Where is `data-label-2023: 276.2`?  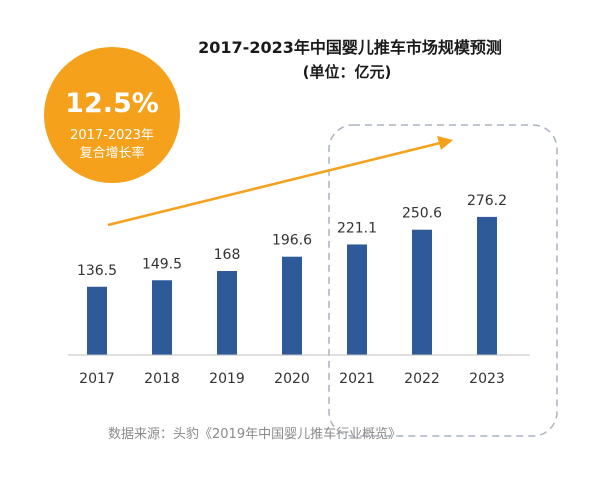 data-label-2023: 276.2 is located at coordinates (487, 201).